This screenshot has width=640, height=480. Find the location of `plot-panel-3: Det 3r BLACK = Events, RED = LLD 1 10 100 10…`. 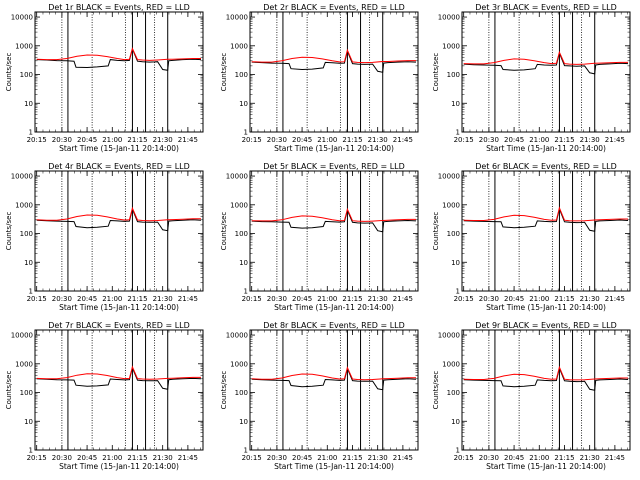

plot-panel-3: Det 3r BLACK = Events, RED = LLD 1 10 100 10… is located at coordinates (531, 78).